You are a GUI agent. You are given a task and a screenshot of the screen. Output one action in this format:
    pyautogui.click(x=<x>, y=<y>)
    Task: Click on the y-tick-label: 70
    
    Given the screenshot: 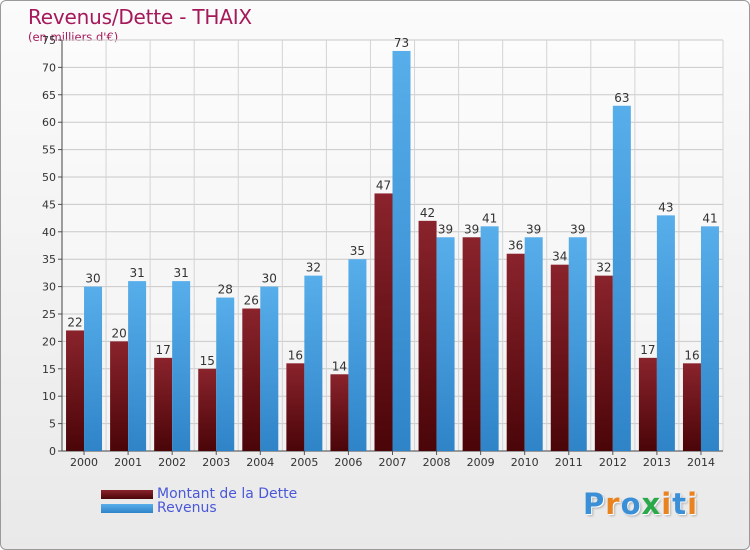 What is the action you would take?
    pyautogui.click(x=49, y=67)
    